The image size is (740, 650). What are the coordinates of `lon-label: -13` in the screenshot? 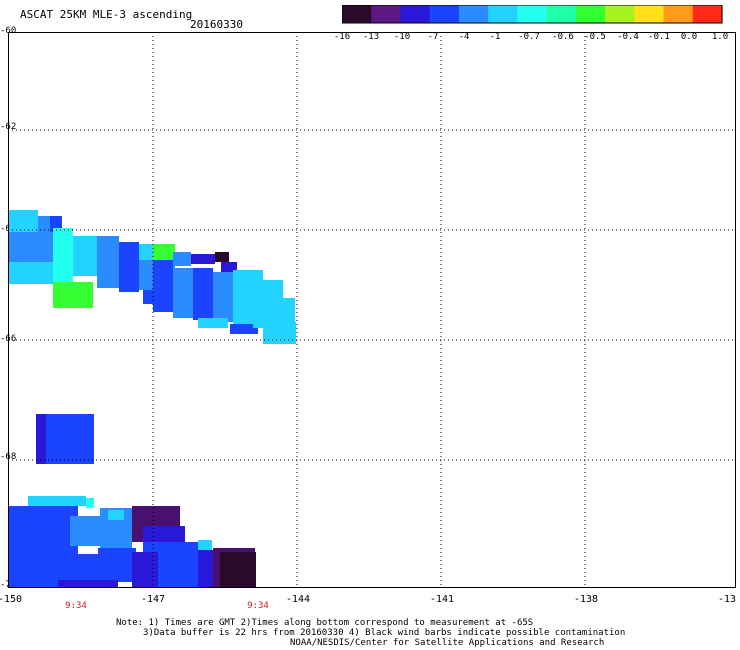 It's located at (727, 599).